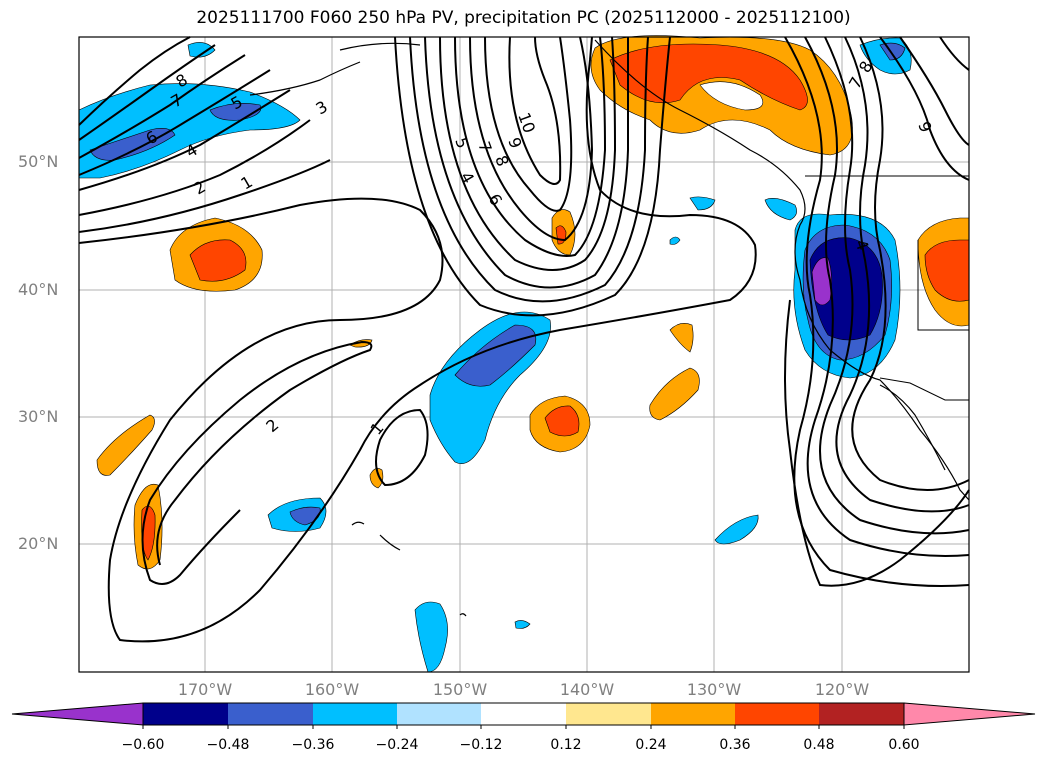 This screenshot has width=1047, height=765. Describe the element at coordinates (651, 745) in the screenshot. I see `colorbar-tick: 0.24` at that location.